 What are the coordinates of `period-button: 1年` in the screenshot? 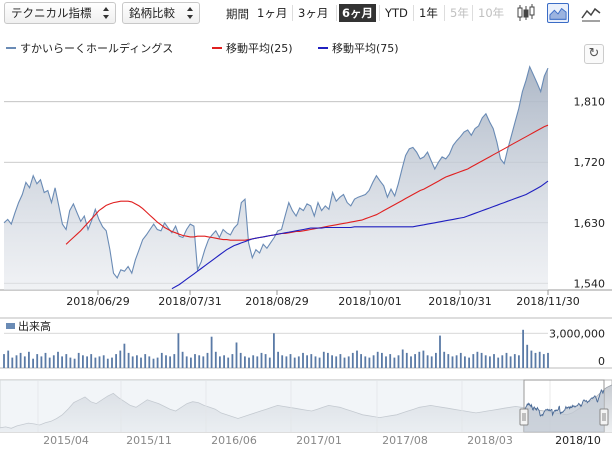 It's located at (428, 13).